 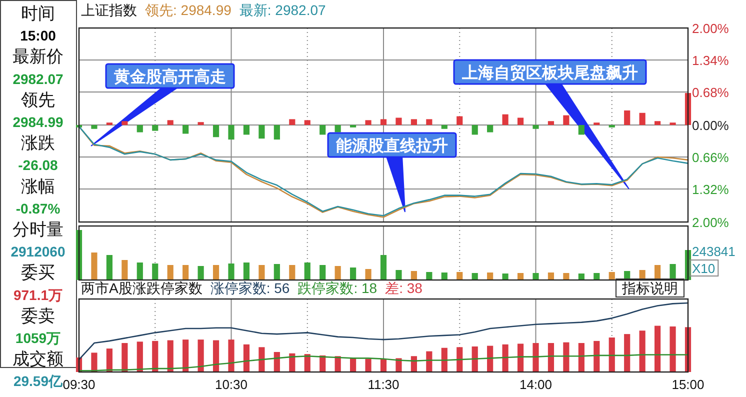 What do you see at coordinates (392, 146) in the screenshot?
I see `annotation: 能源股直线拉升` at bounding box center [392, 146].